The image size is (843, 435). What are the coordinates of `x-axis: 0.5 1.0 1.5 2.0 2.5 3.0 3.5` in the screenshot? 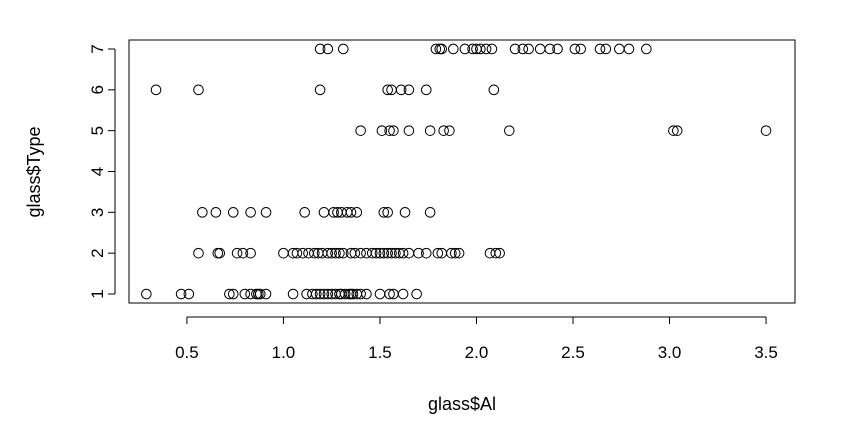 It's located at (476, 339).